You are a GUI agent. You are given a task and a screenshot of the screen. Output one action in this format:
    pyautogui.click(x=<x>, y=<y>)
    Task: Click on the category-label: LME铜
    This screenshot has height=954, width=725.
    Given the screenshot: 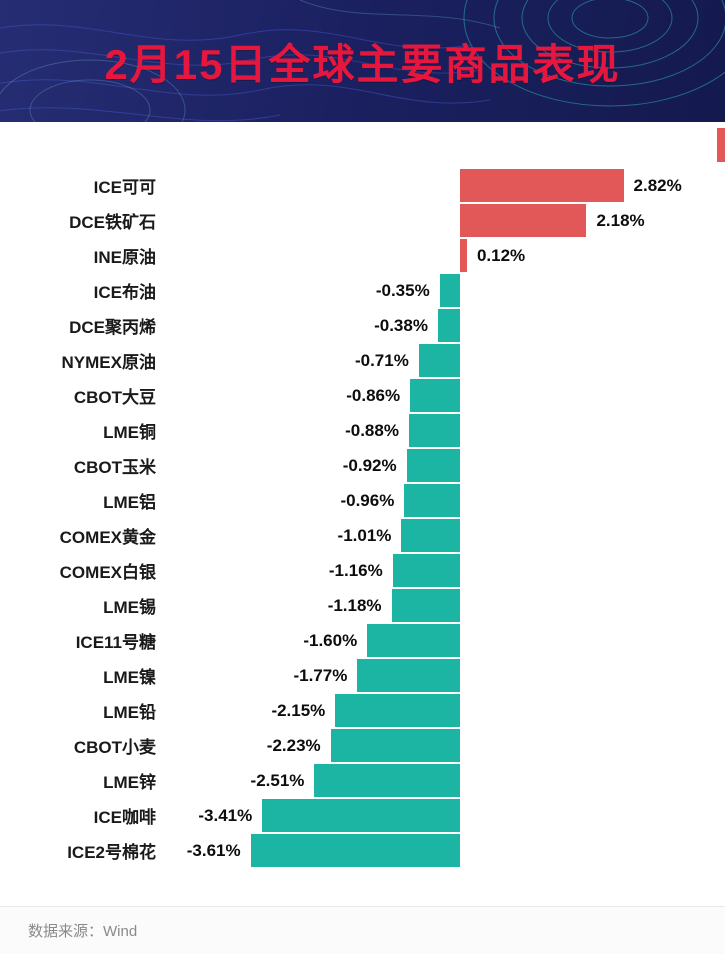 What is the action you would take?
    pyautogui.click(x=129, y=432)
    